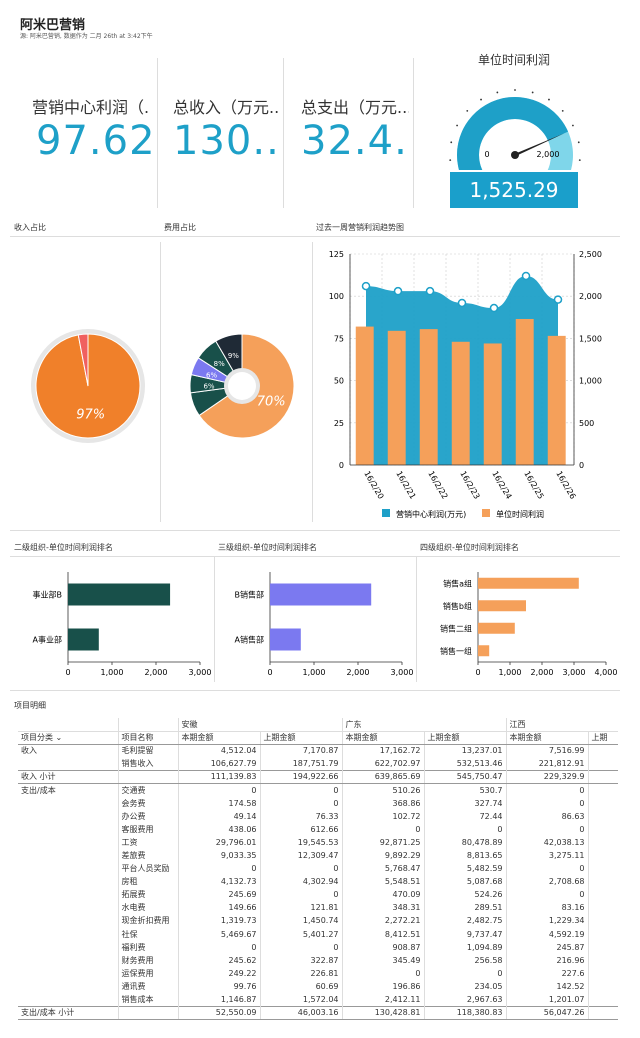  What do you see at coordinates (218, 842) in the screenshot?
I see `amount-cell: 29,796.01` at bounding box center [218, 842].